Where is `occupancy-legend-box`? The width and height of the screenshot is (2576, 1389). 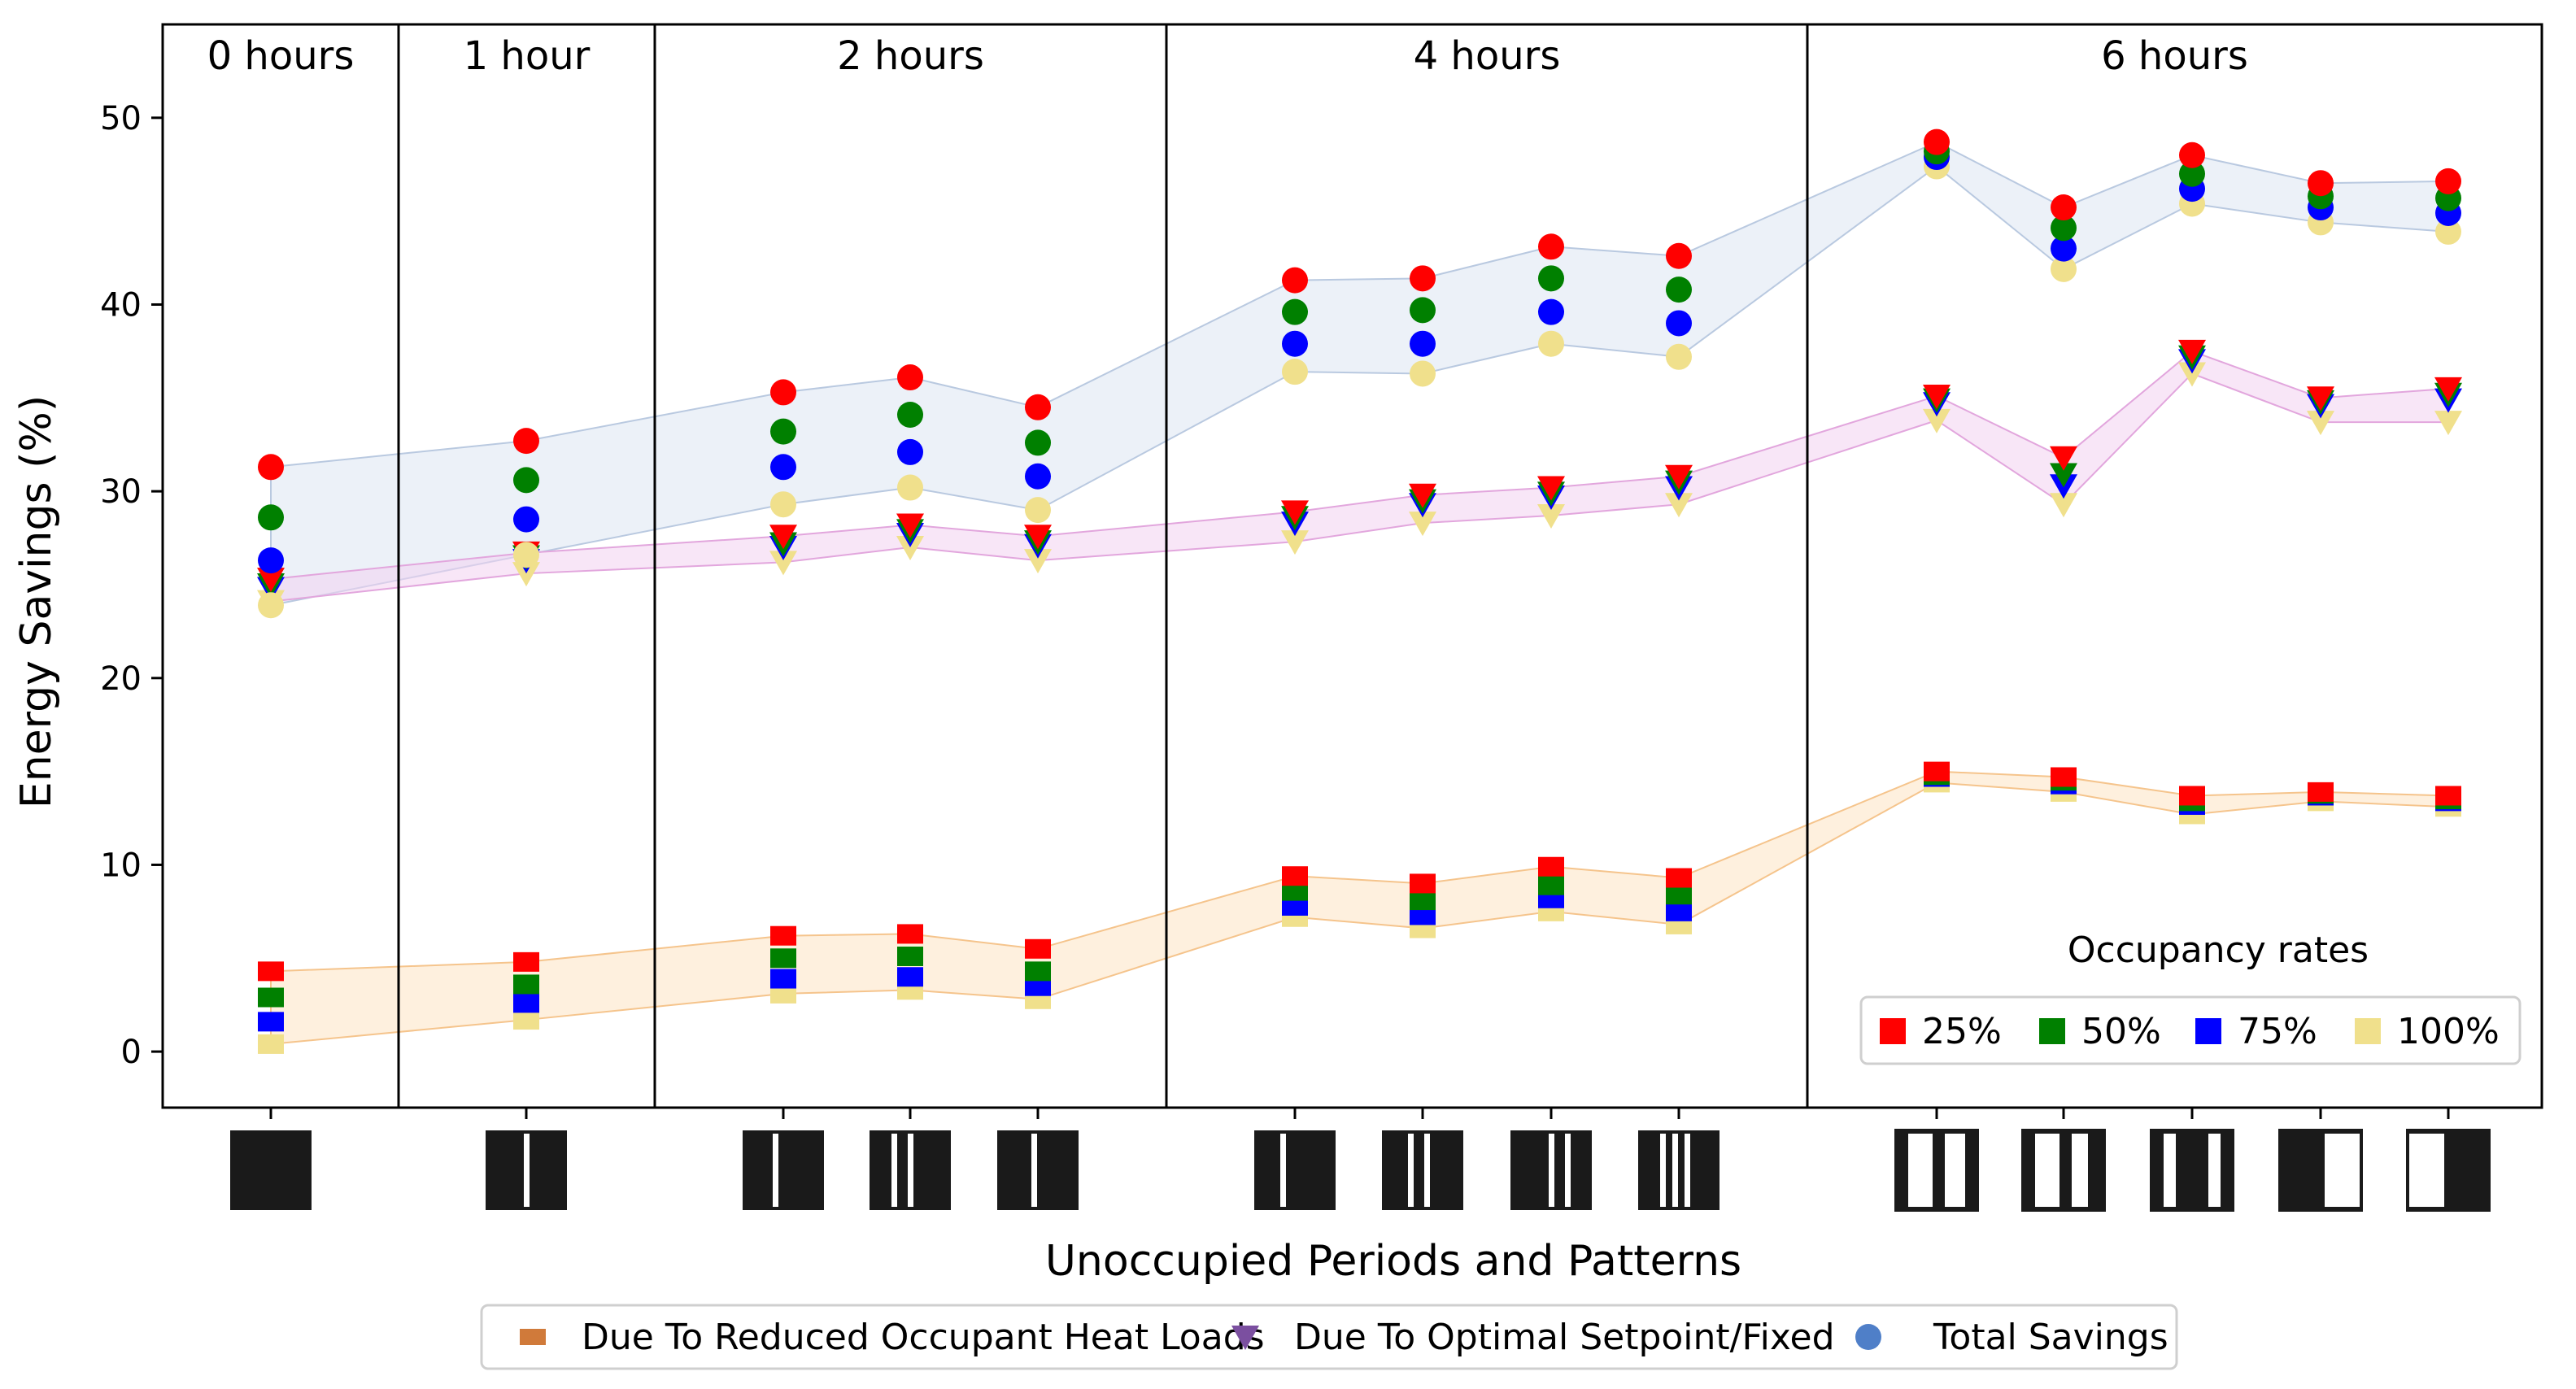 occupancy-legend-box is located at coordinates (2190, 1030).